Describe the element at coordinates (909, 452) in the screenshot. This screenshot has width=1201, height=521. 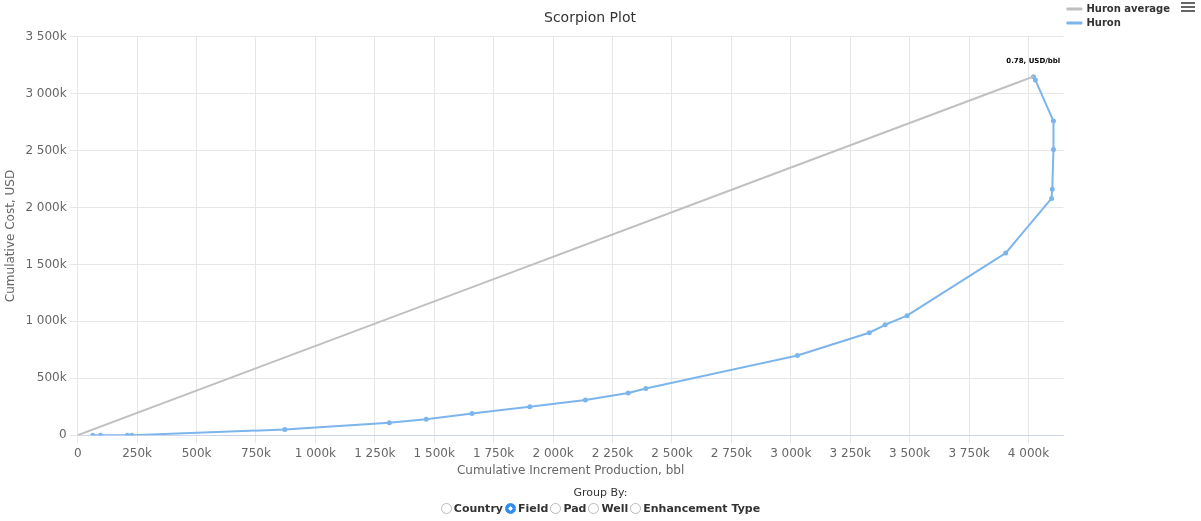
I see `x-tick-label: 3 500k` at that location.